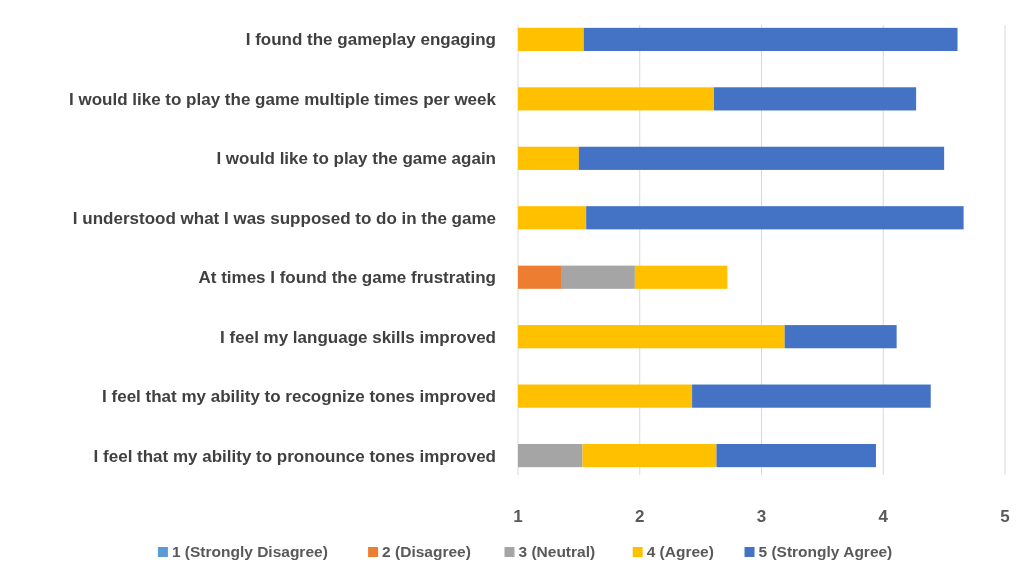 Image resolution: width=1026 pixels, height=570 pixels. I want to click on legend-label: 3 (Neutral), so click(557, 551).